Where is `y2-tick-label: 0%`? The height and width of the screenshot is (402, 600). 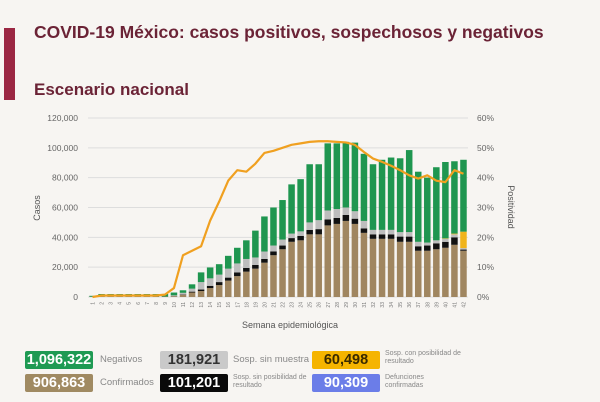 y2-tick-label: 0% is located at coordinates (483, 297).